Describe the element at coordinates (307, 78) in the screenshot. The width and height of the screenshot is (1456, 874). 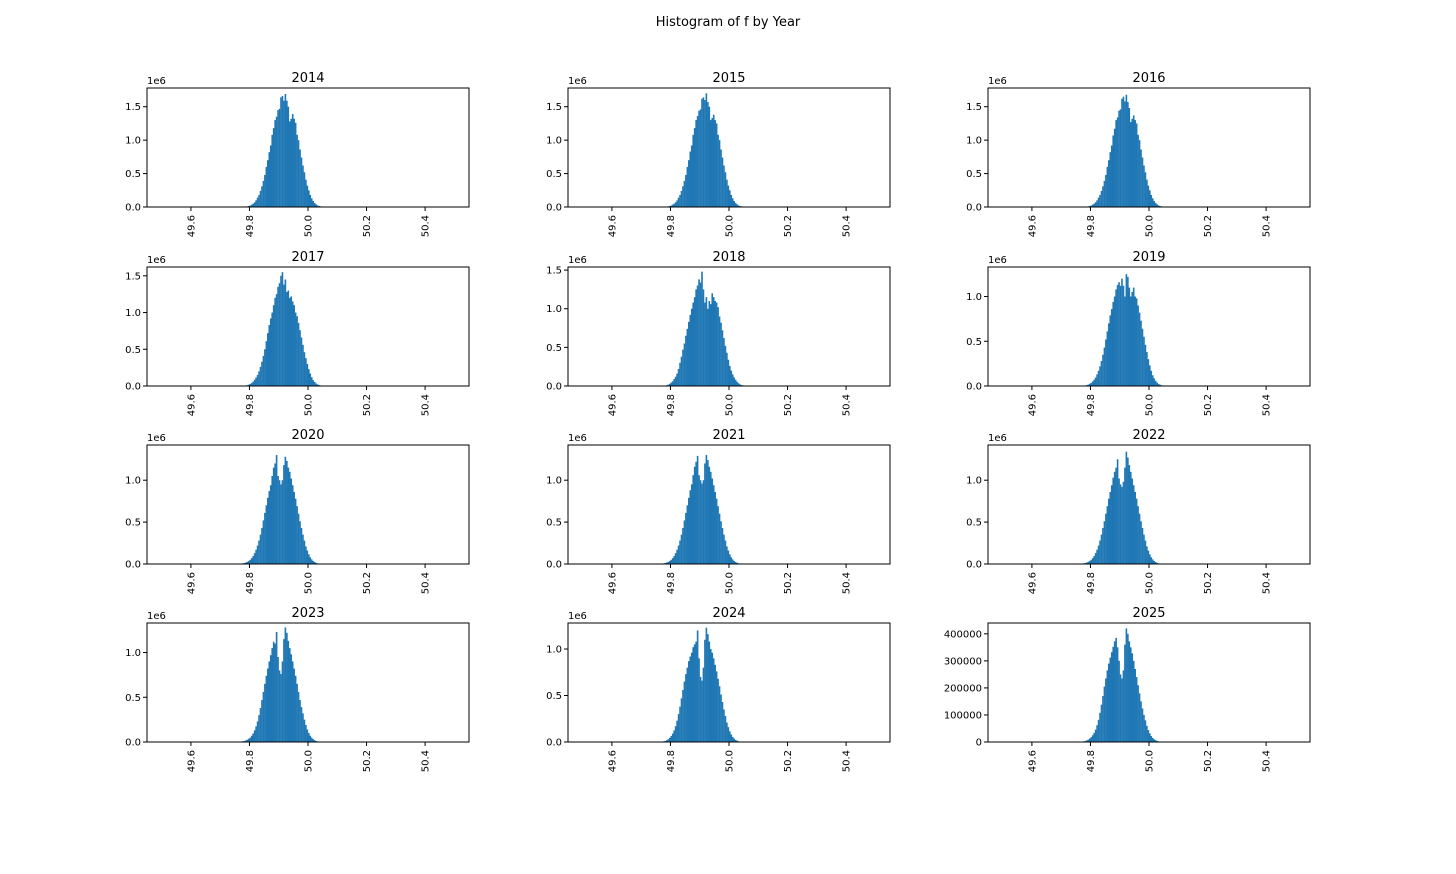
I see `panel-title: 2014` at that location.